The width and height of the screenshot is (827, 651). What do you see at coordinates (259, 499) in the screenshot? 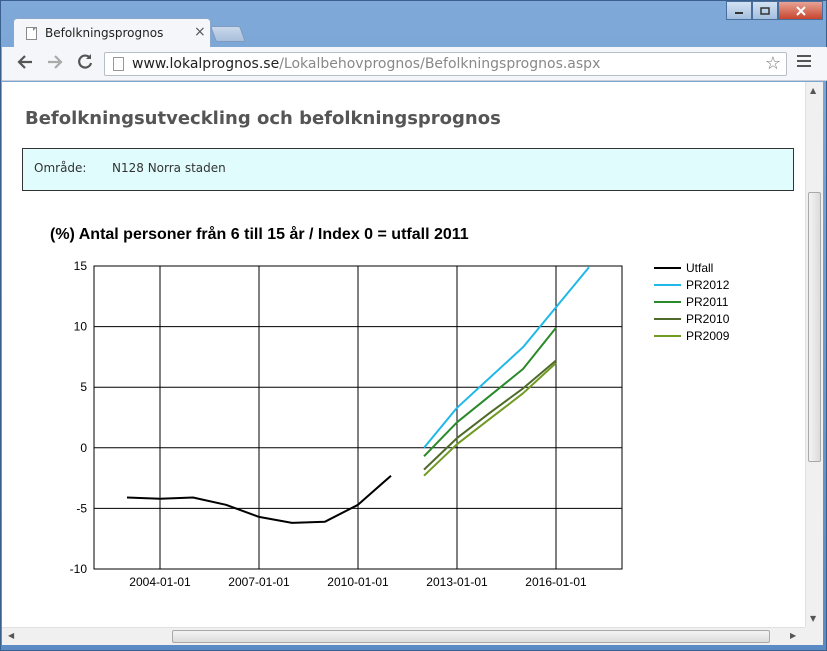
I see `series-line-utfall` at bounding box center [259, 499].